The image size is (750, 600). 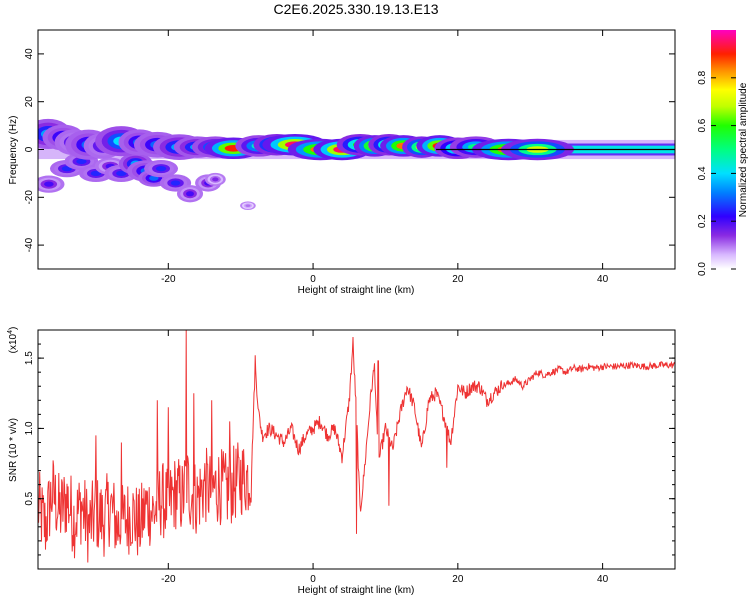 What do you see at coordinates (29, 244) in the screenshot?
I see `spectrogram-y-tick-label: -40` at bounding box center [29, 244].